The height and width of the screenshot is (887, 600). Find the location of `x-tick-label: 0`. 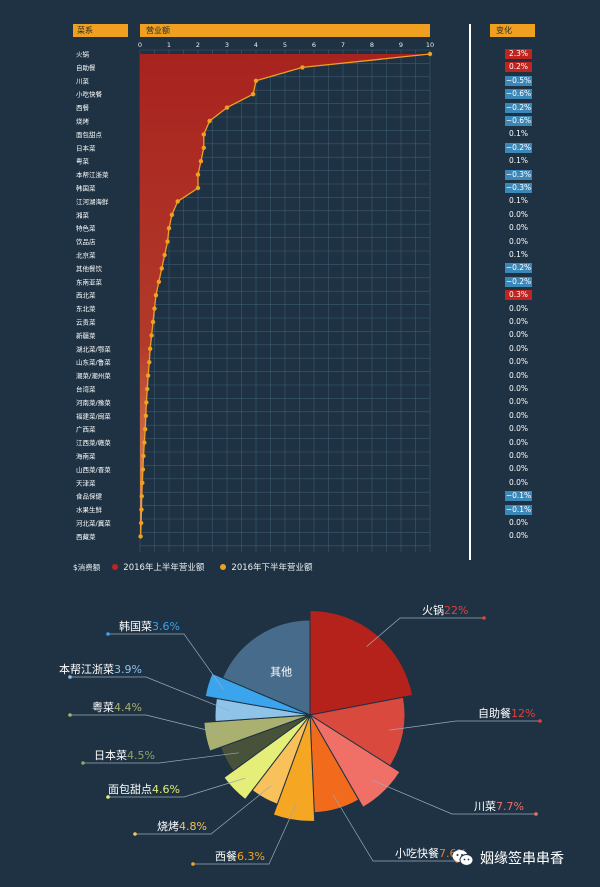

x-tick-label: 0 is located at coordinates (140, 45).